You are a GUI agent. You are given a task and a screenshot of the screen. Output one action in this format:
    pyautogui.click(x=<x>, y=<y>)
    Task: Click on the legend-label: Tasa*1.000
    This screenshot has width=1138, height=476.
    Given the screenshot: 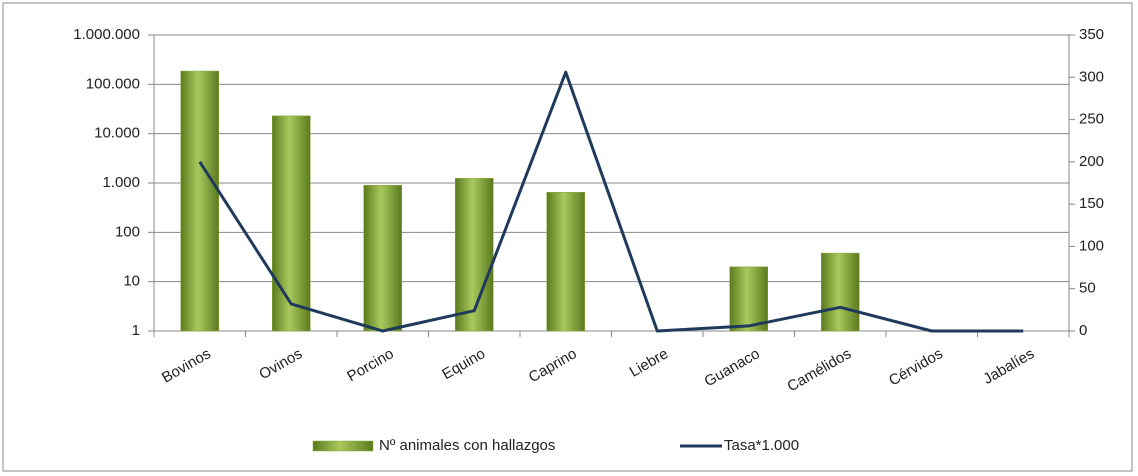 What is the action you would take?
    pyautogui.click(x=761, y=445)
    